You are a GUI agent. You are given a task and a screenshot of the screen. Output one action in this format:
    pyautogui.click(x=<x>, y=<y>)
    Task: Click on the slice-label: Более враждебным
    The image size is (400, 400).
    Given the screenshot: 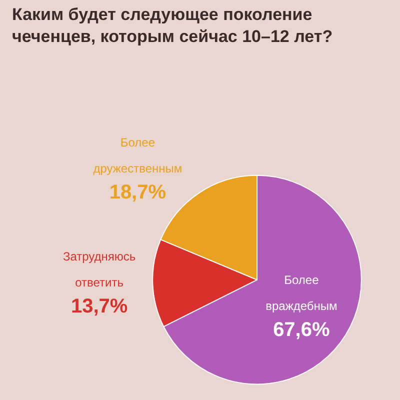 What is the action you would take?
    pyautogui.click(x=302, y=293)
    